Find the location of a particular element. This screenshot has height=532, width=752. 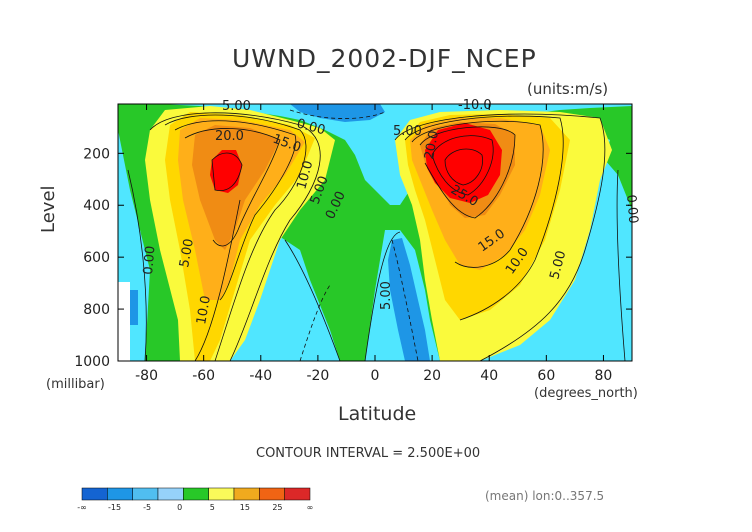

x-tick-label: 0 is located at coordinates (375, 376).